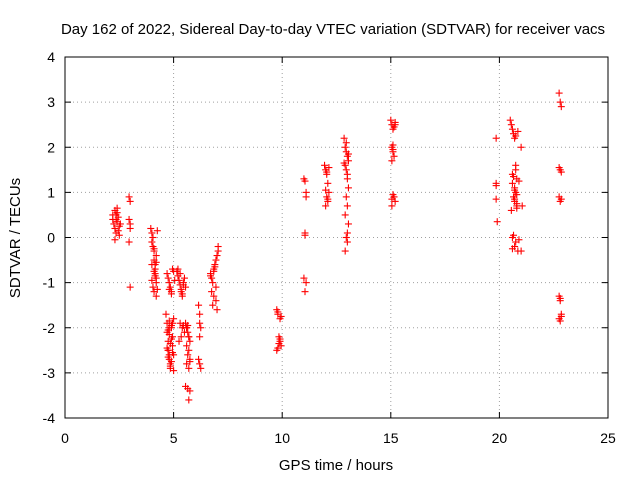  Describe the element at coordinates (49, 283) in the screenshot. I see `y-tick-label: -1` at that location.